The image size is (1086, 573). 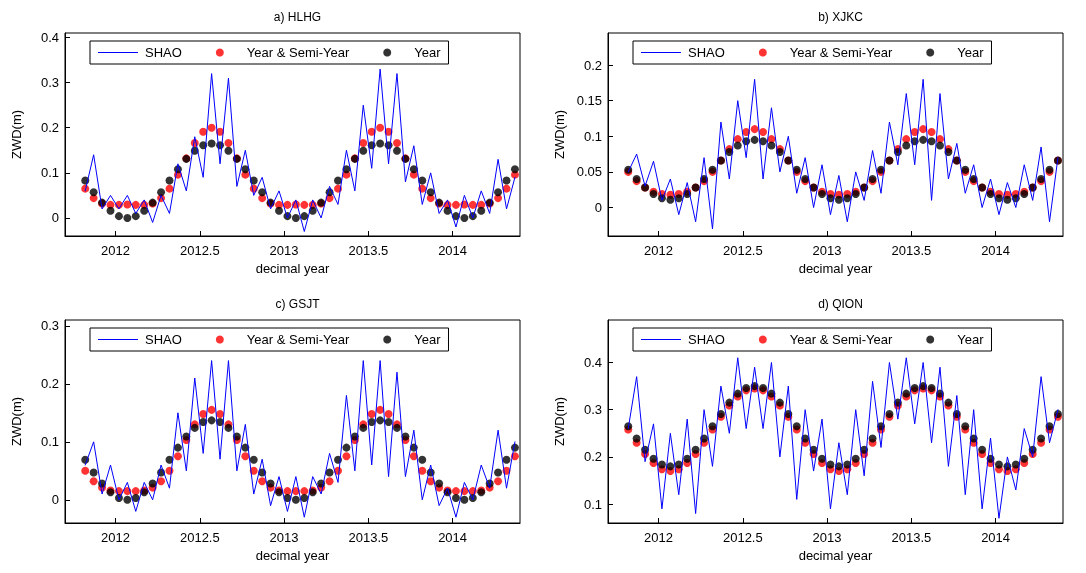 I want to click on chart-title: d) QION, so click(x=840, y=303).